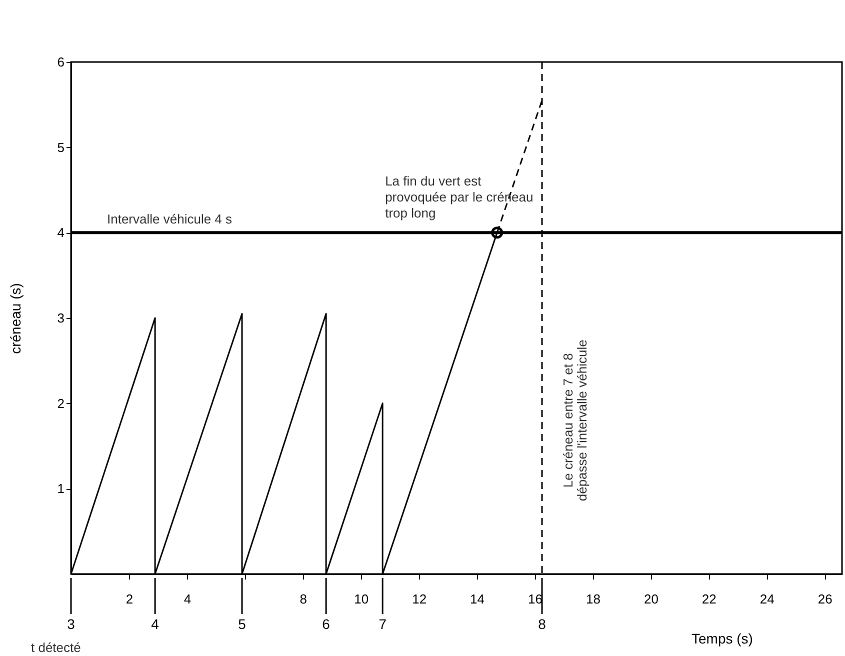  I want to click on x-axis-title: Temps (s), so click(722, 638).